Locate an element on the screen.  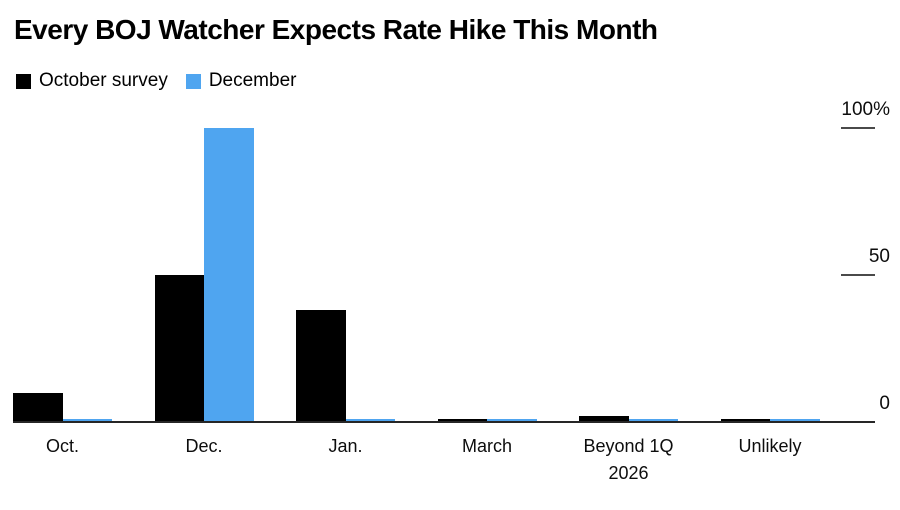
legend-item-december: December is located at coordinates (241, 81).